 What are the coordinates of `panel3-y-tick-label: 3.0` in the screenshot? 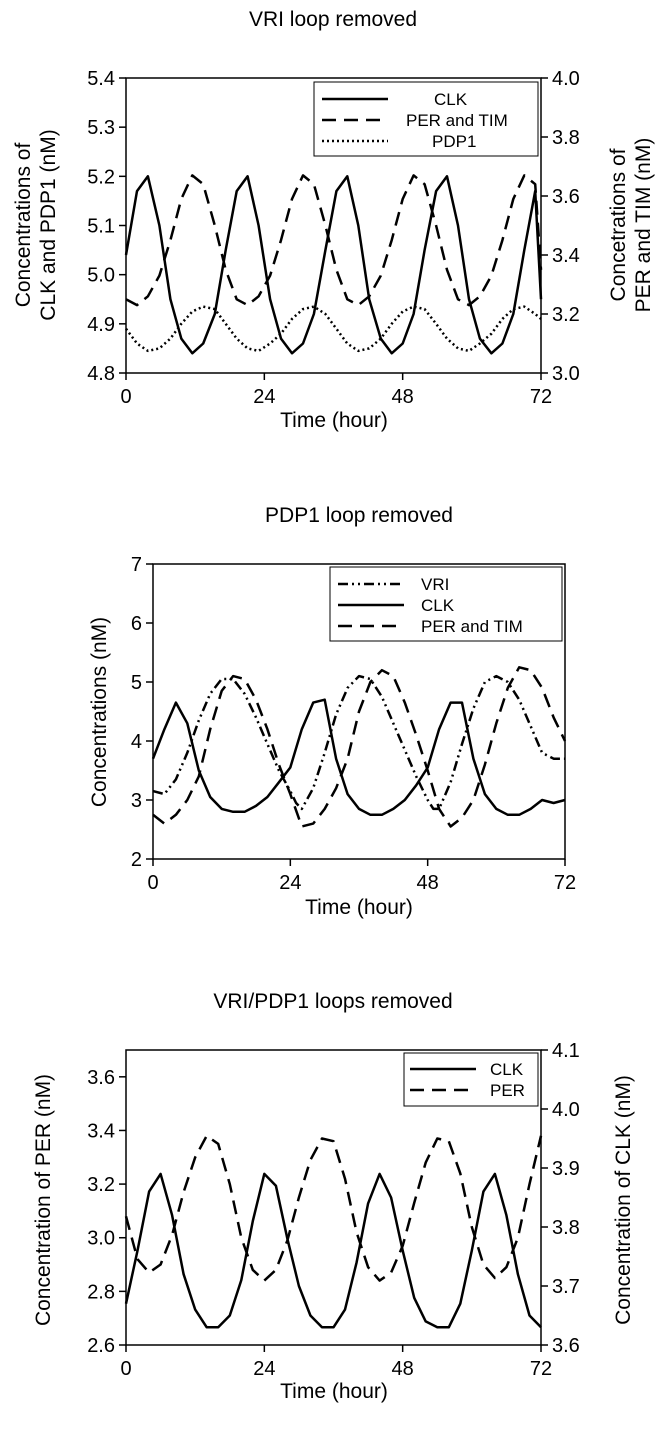 It's located at (101, 1239).